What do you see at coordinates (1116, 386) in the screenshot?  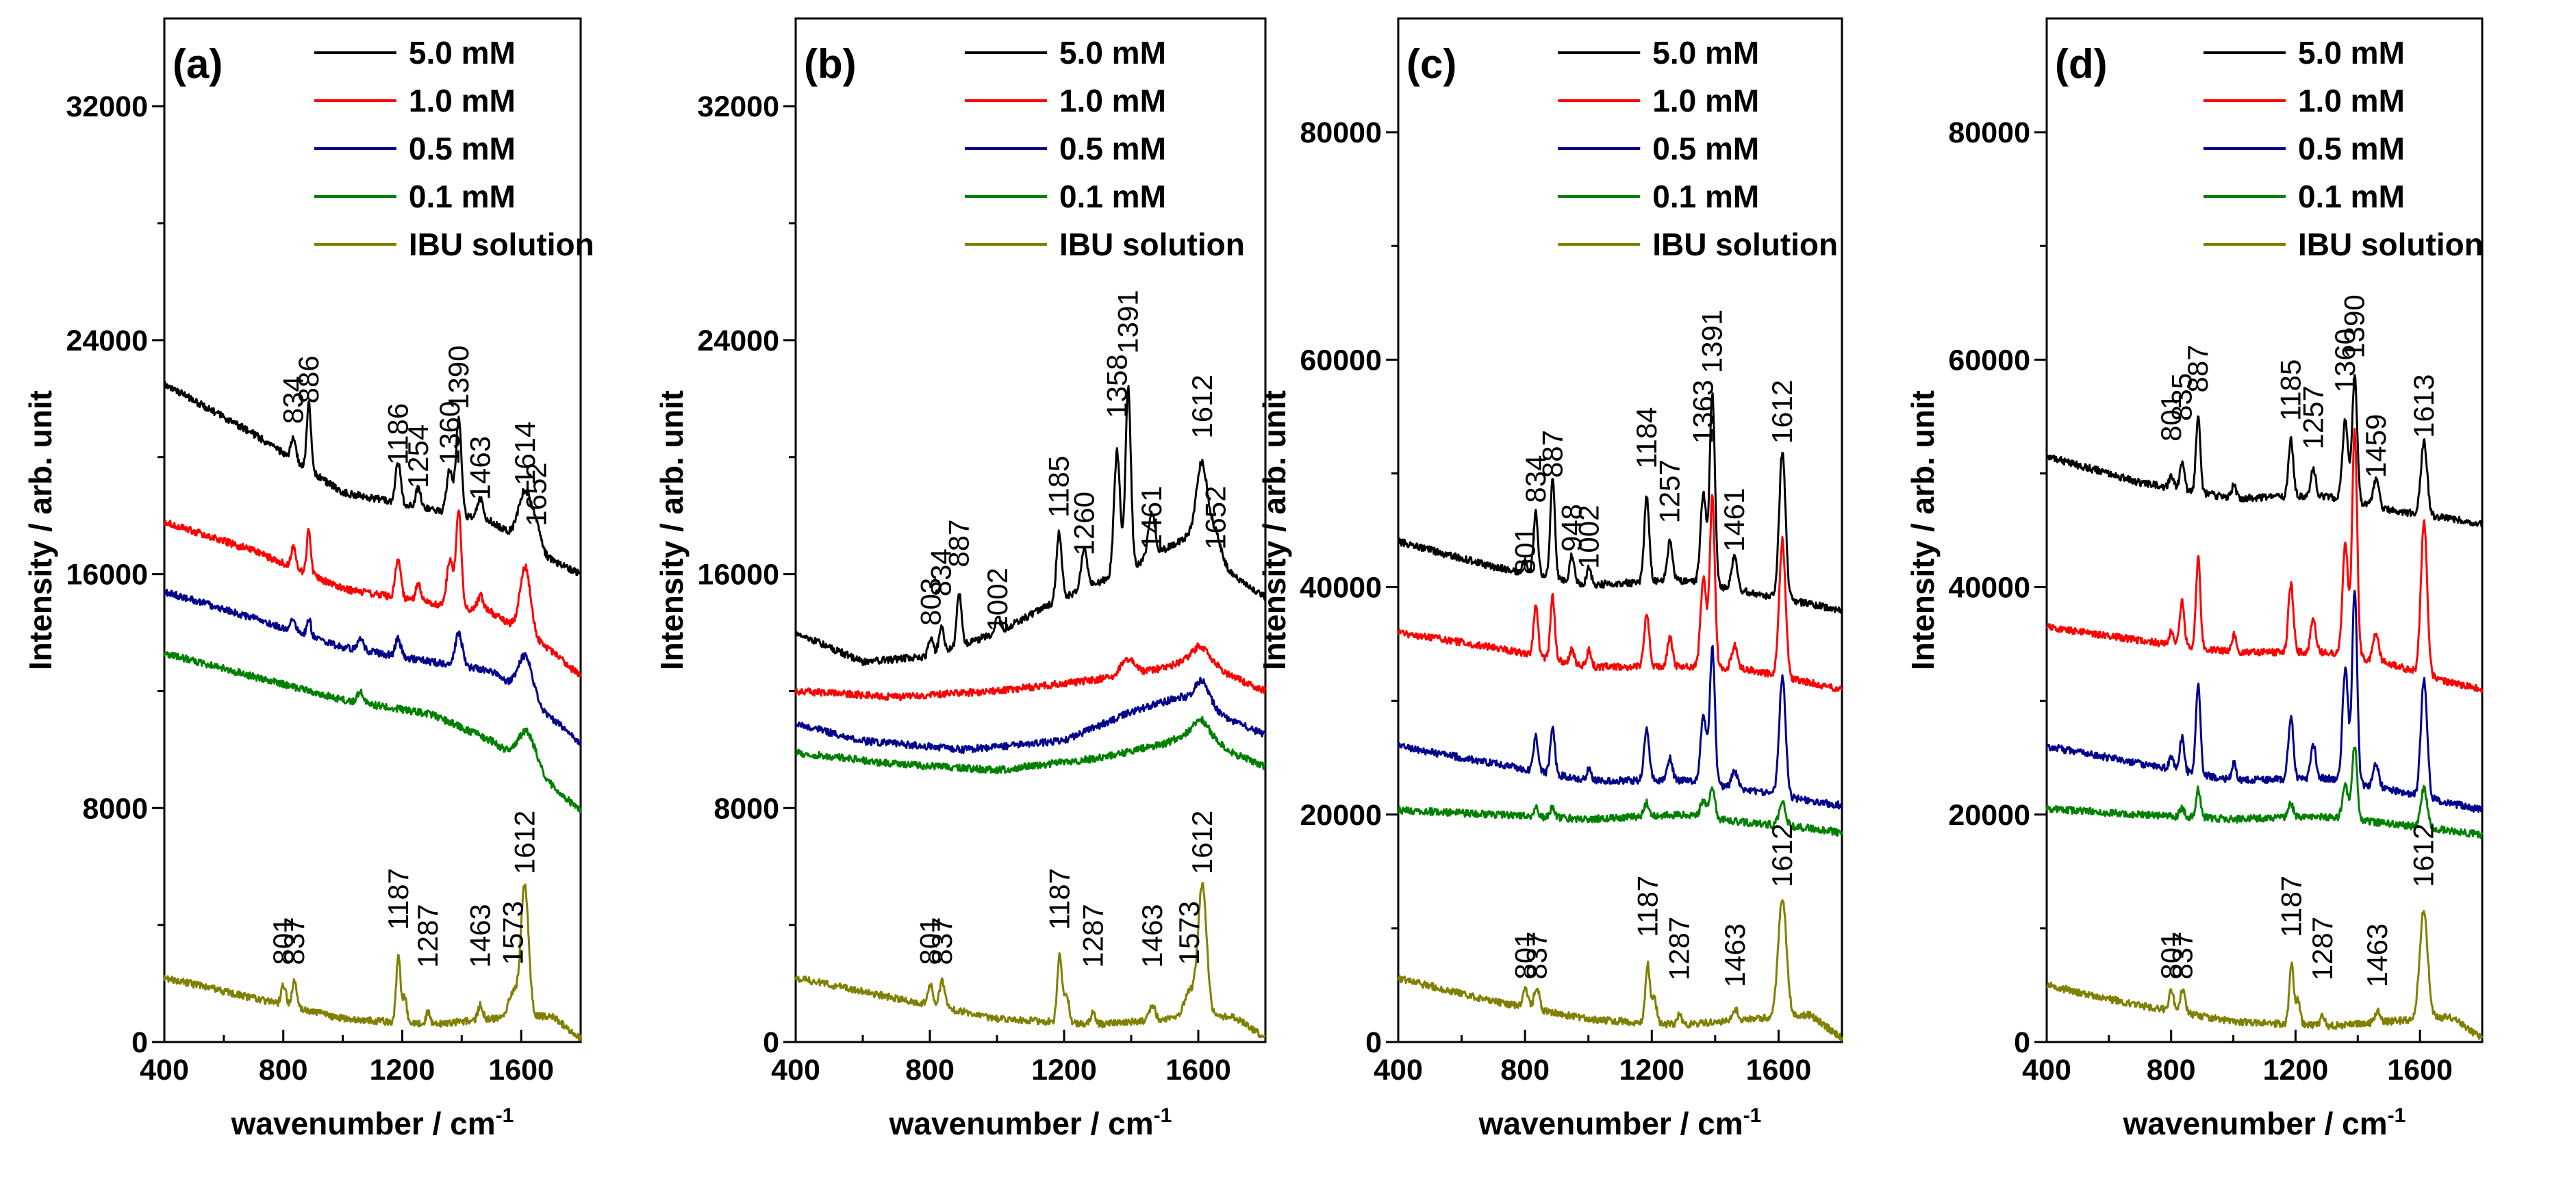 I see `peak-label: 1358` at bounding box center [1116, 386].